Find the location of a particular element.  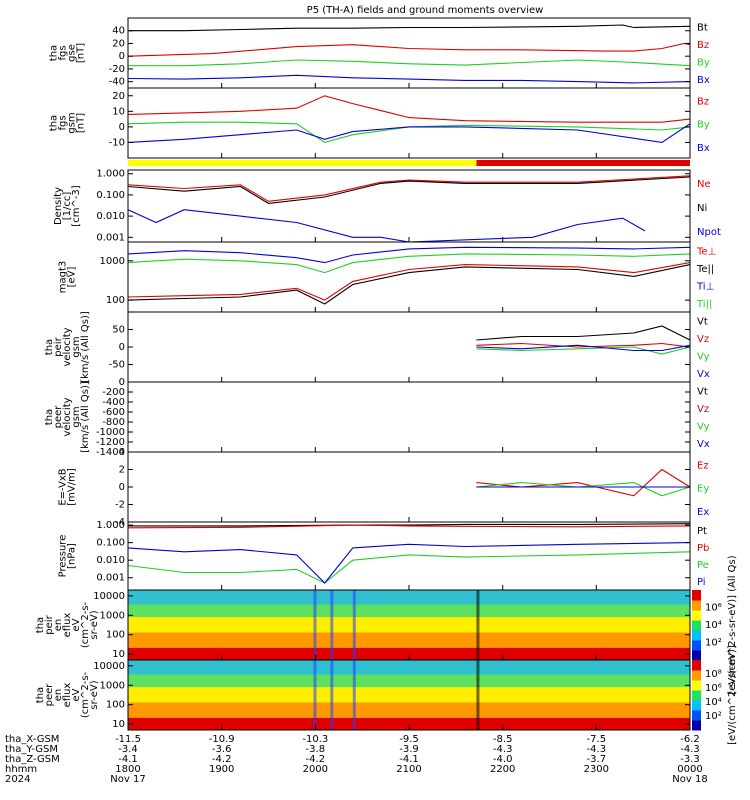

y-axis-label-line: sr-eV) is located at coordinates (94, 624).